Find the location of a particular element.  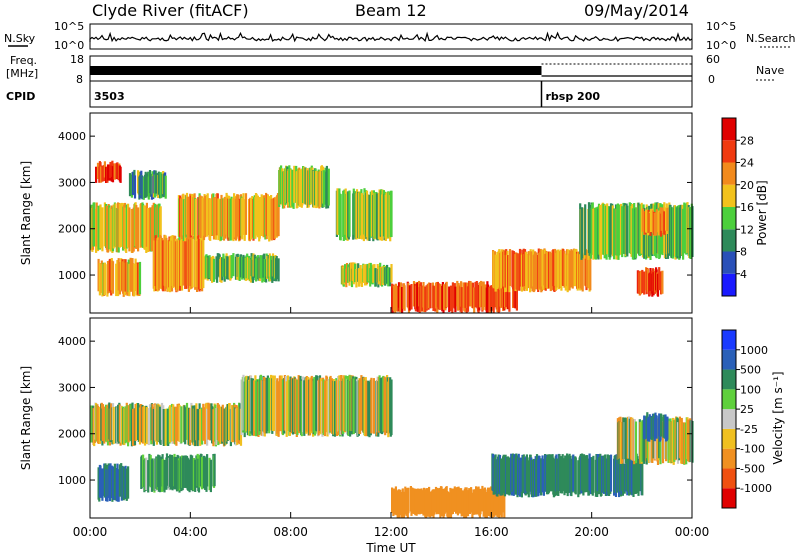

xtick-label: 08:00 is located at coordinates (290, 532).